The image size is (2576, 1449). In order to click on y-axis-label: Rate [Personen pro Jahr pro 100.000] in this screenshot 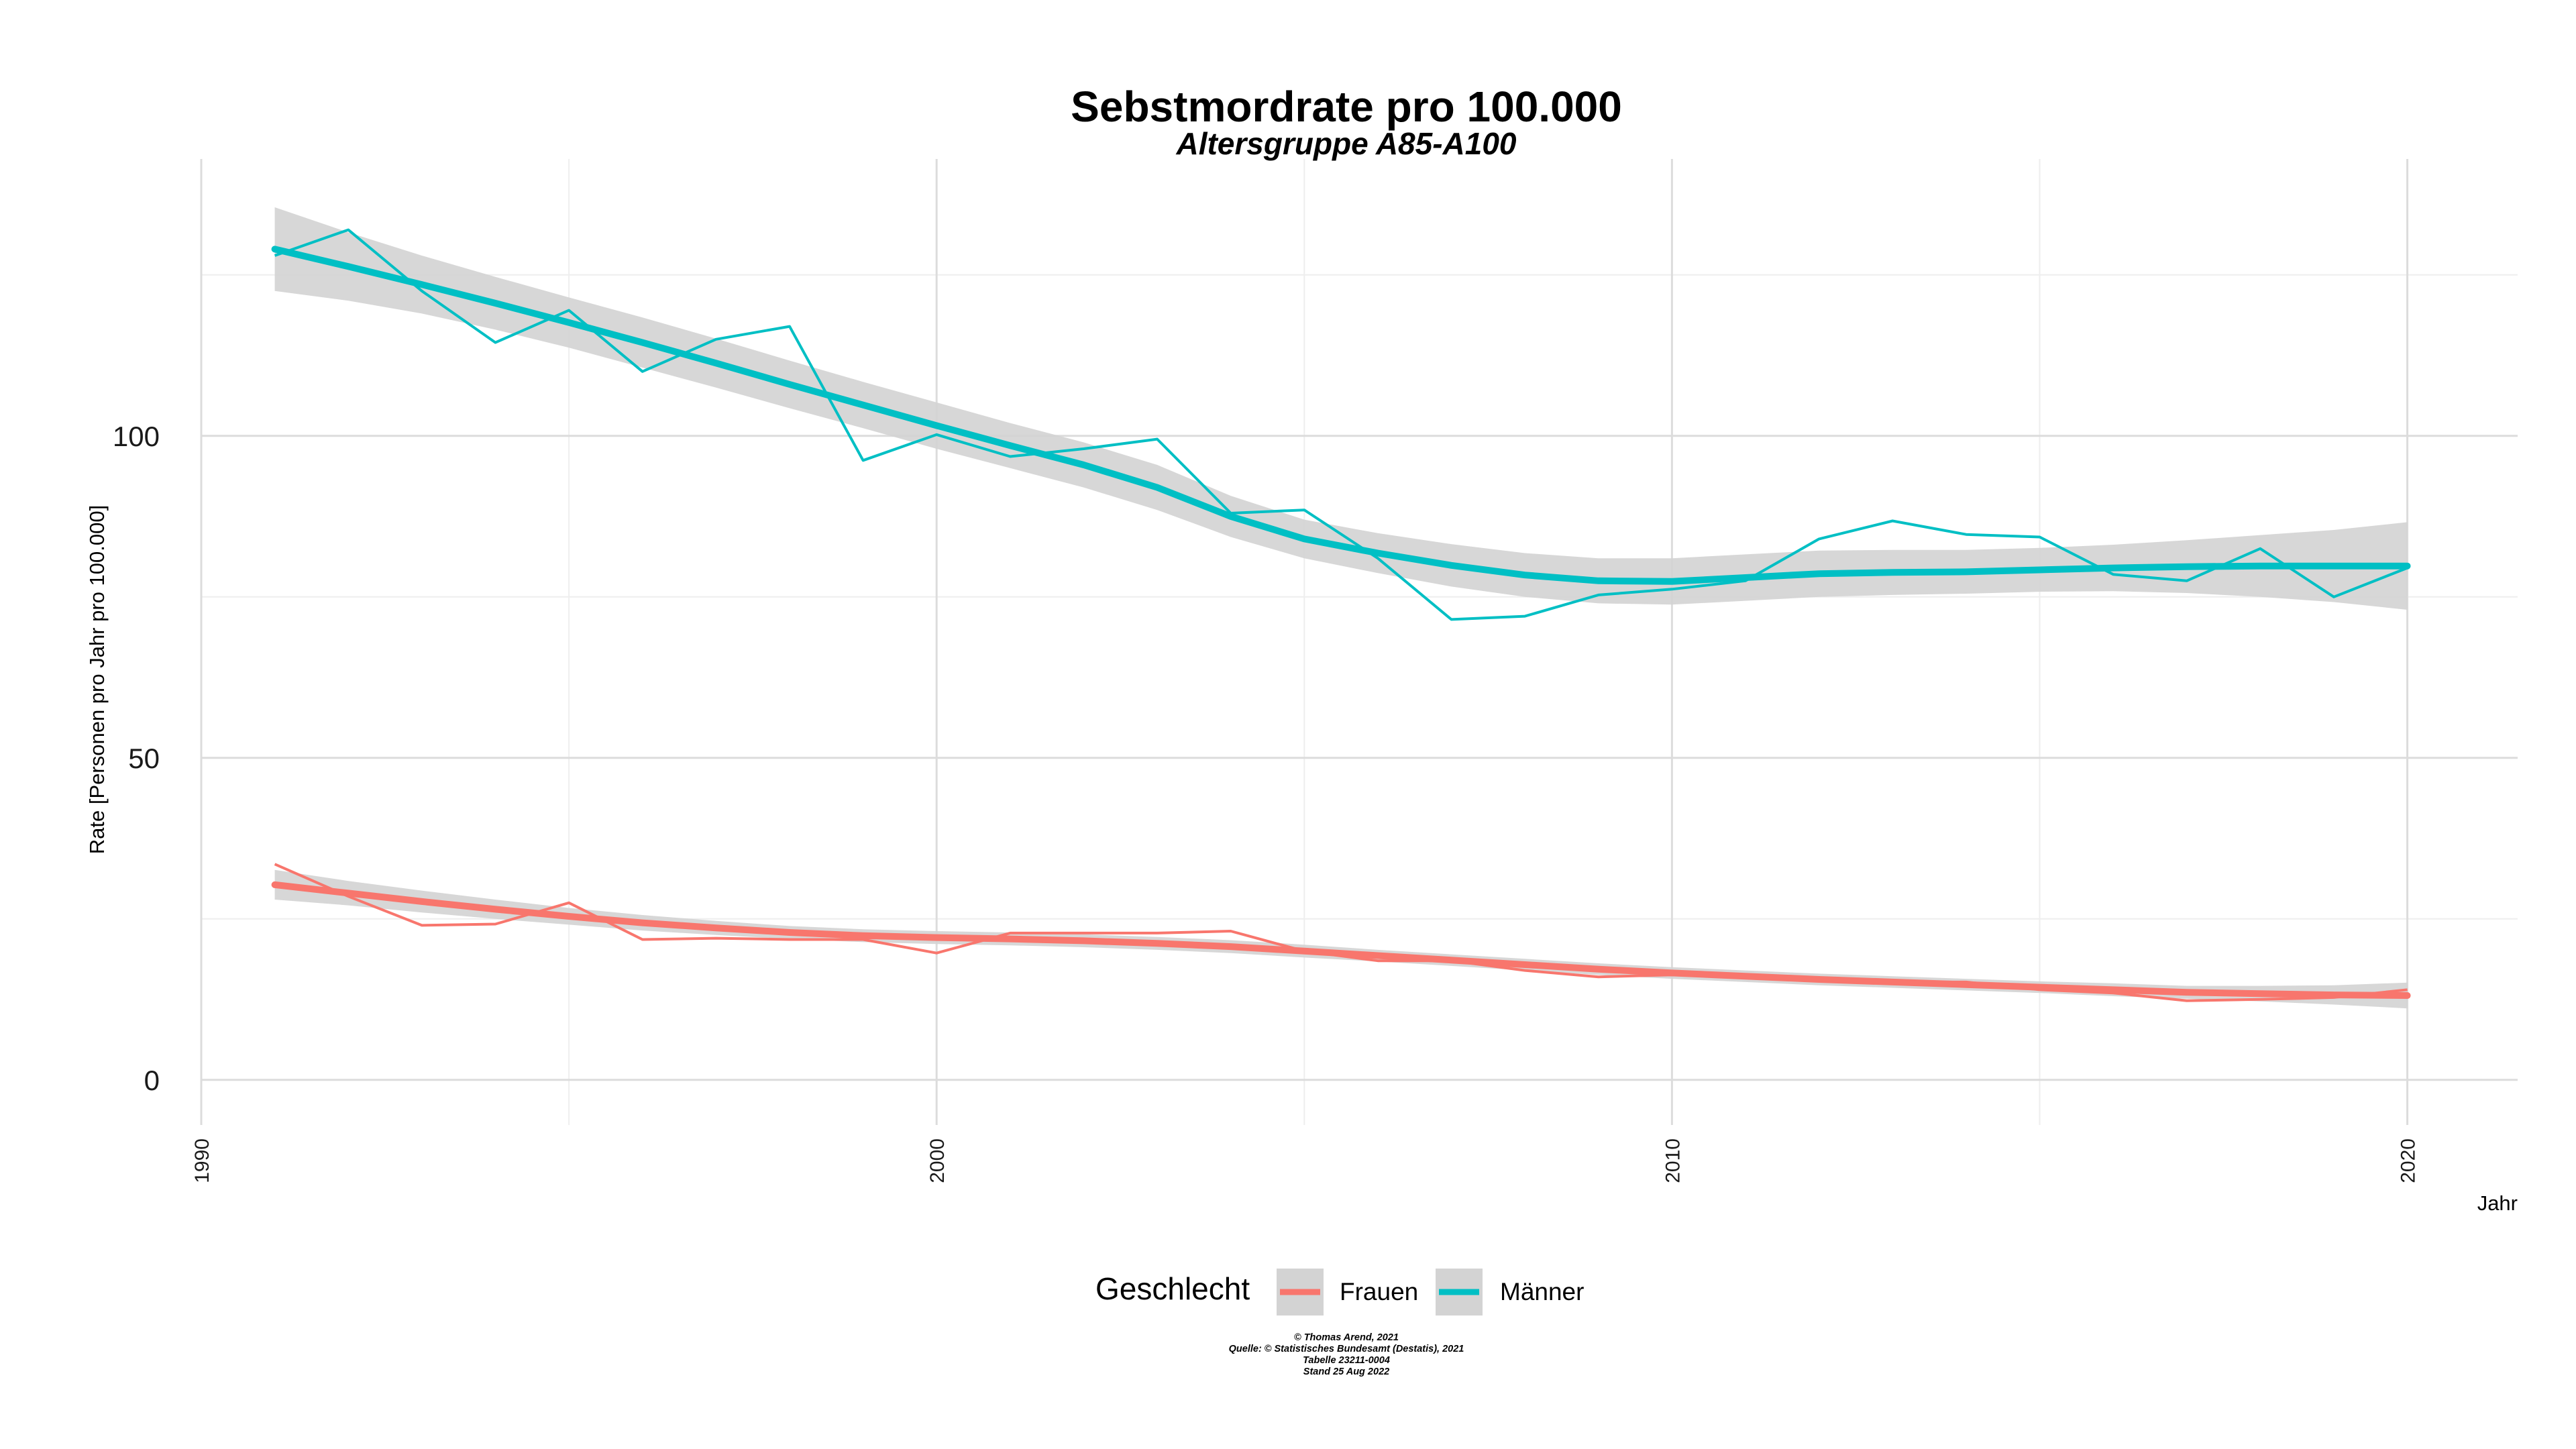, I will do `click(97, 679)`.